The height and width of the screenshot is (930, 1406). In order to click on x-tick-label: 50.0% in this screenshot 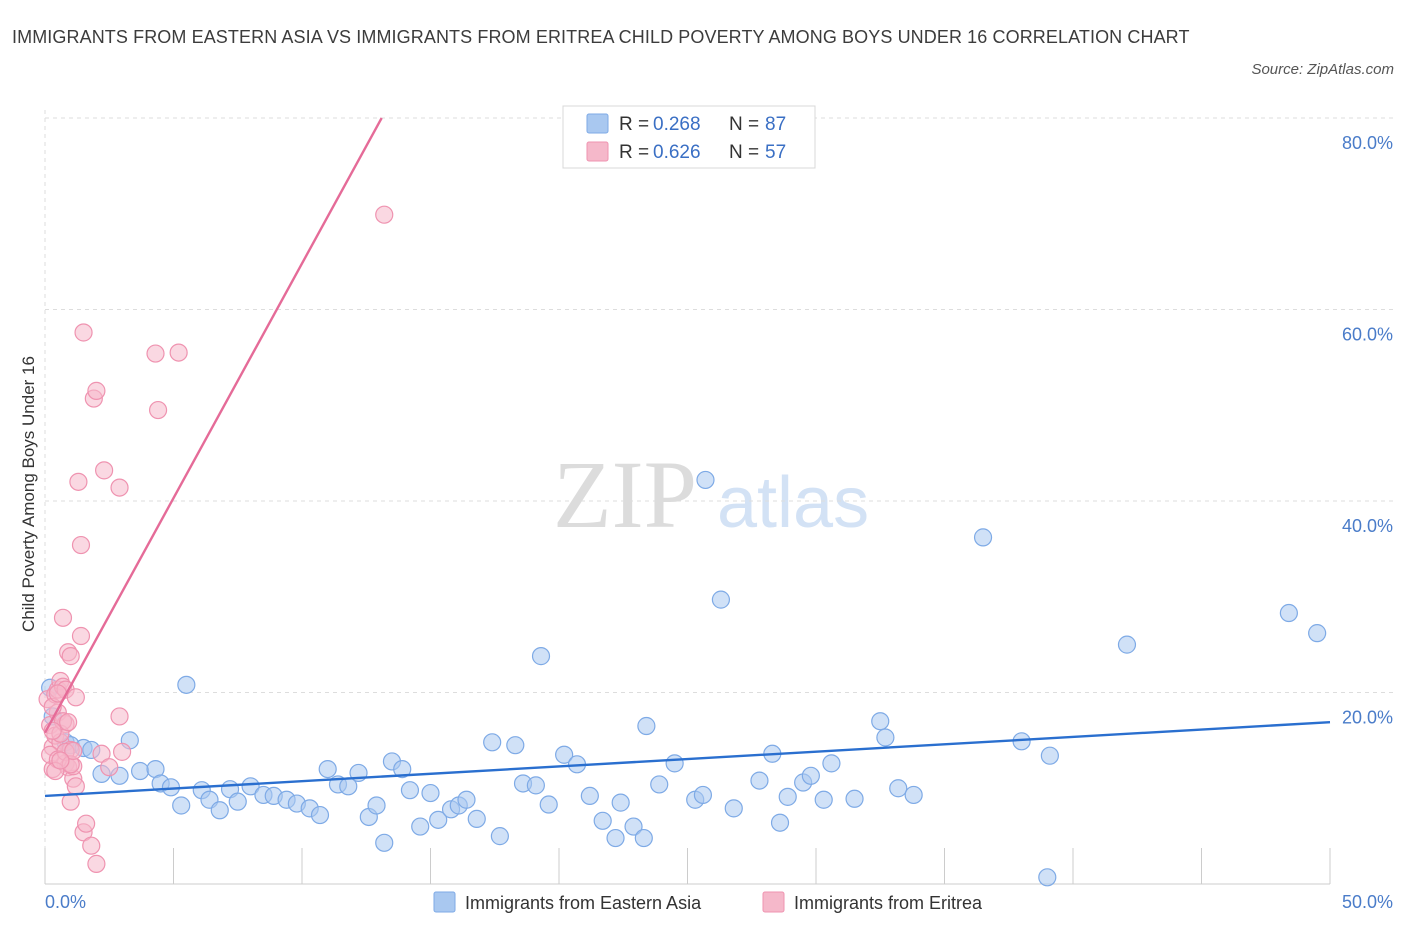, I will do `click(1367, 902)`.